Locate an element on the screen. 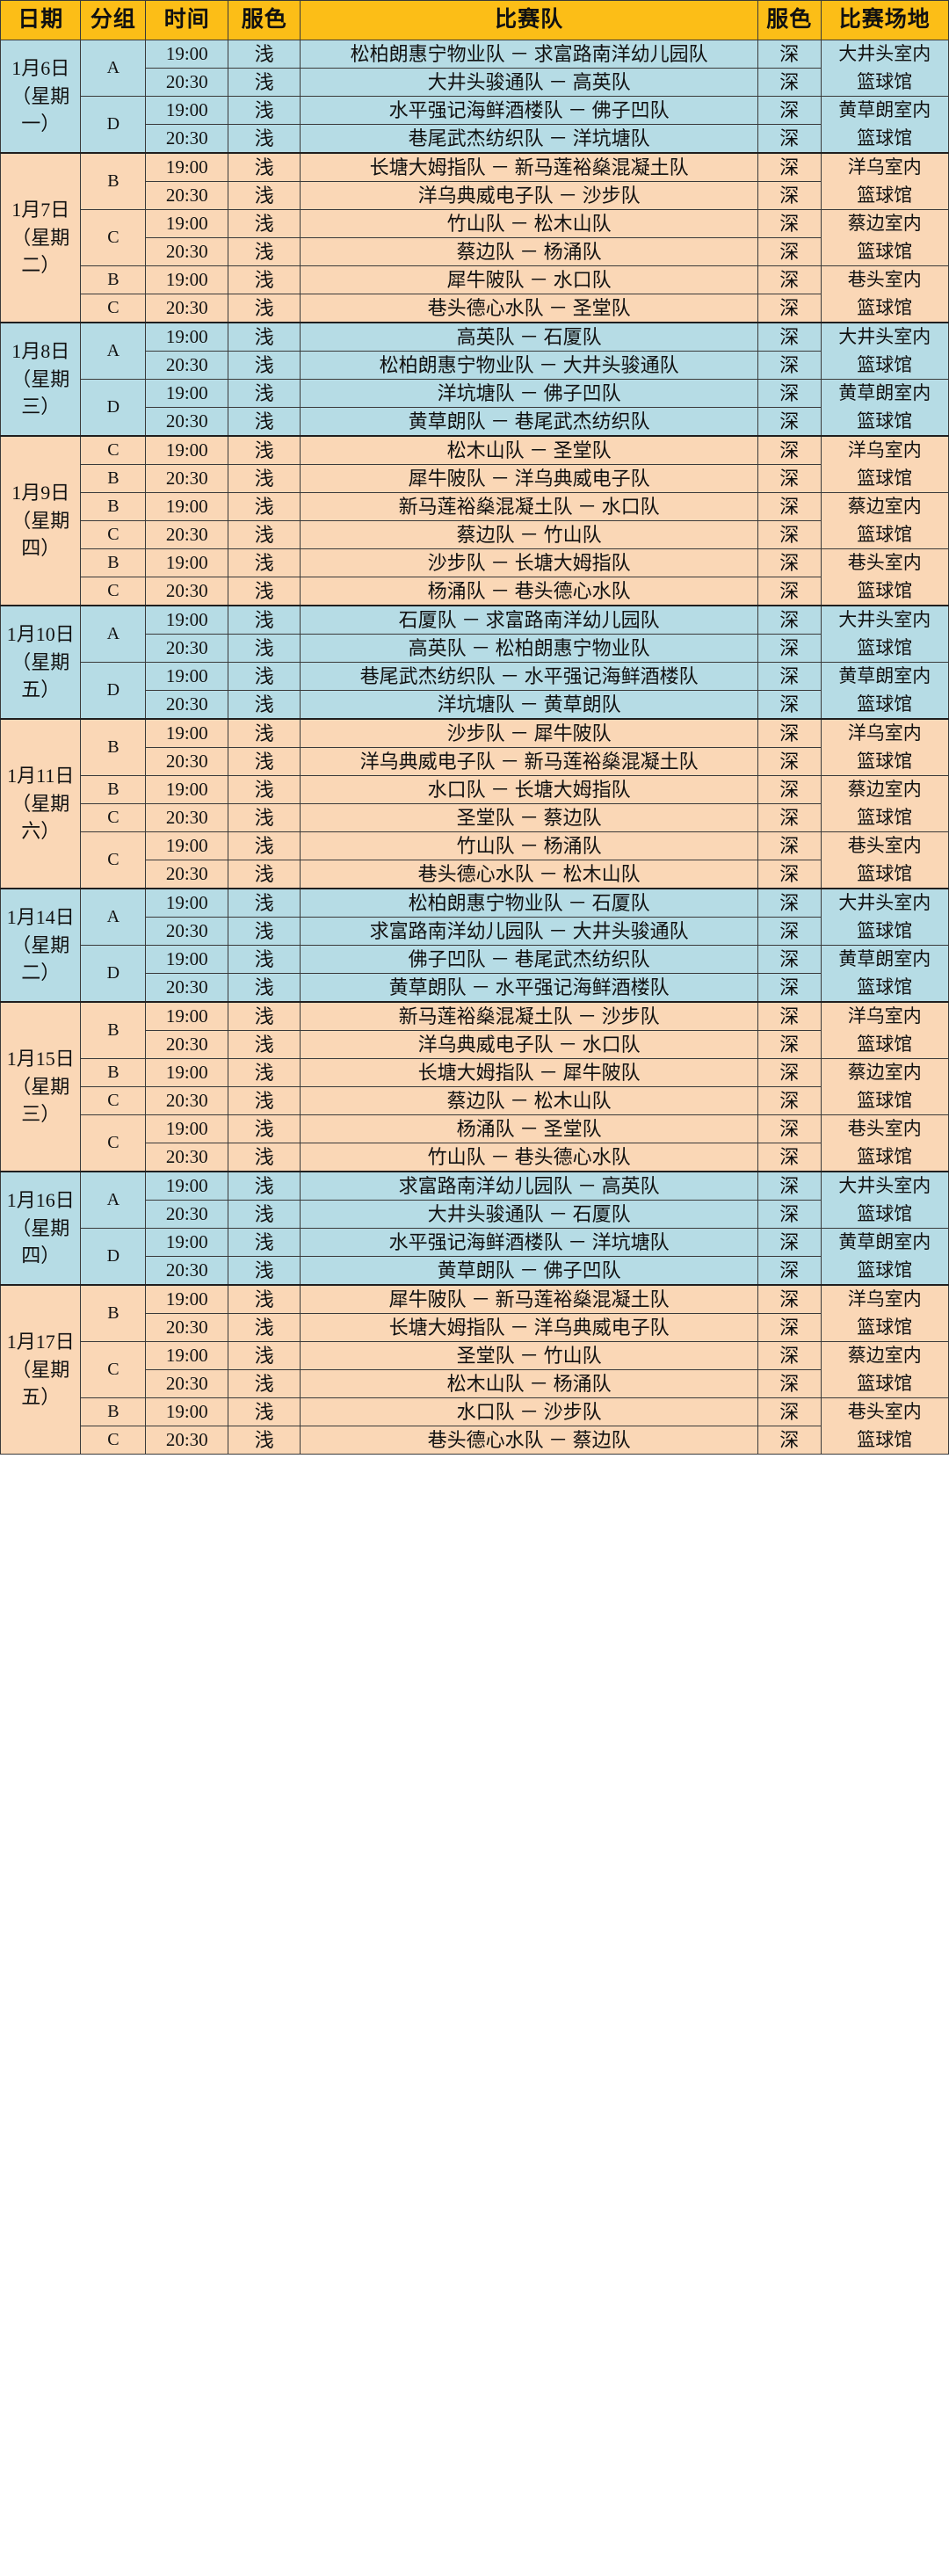 The width and height of the screenshot is (949, 2576). match-cell: 石厦队 － 求富路南洋幼儿园队 is located at coordinates (529, 620).